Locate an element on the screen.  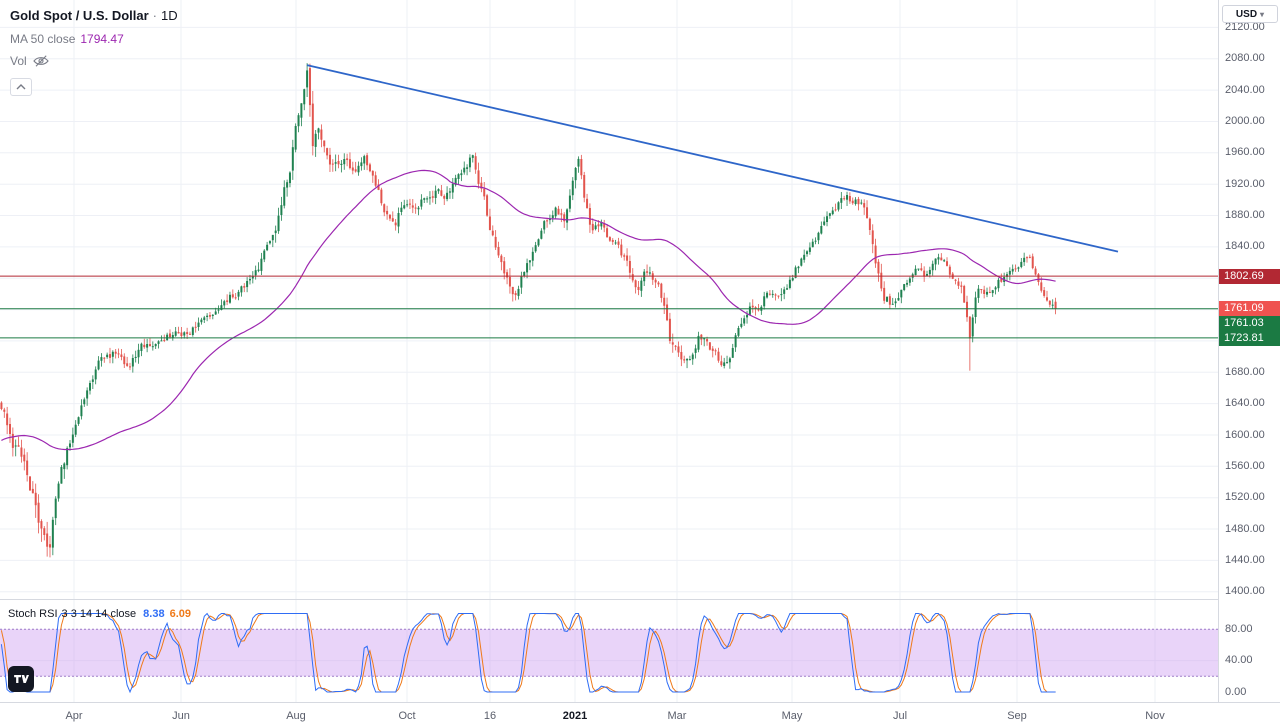
collapse-legend-button is located at coordinates (21, 87).